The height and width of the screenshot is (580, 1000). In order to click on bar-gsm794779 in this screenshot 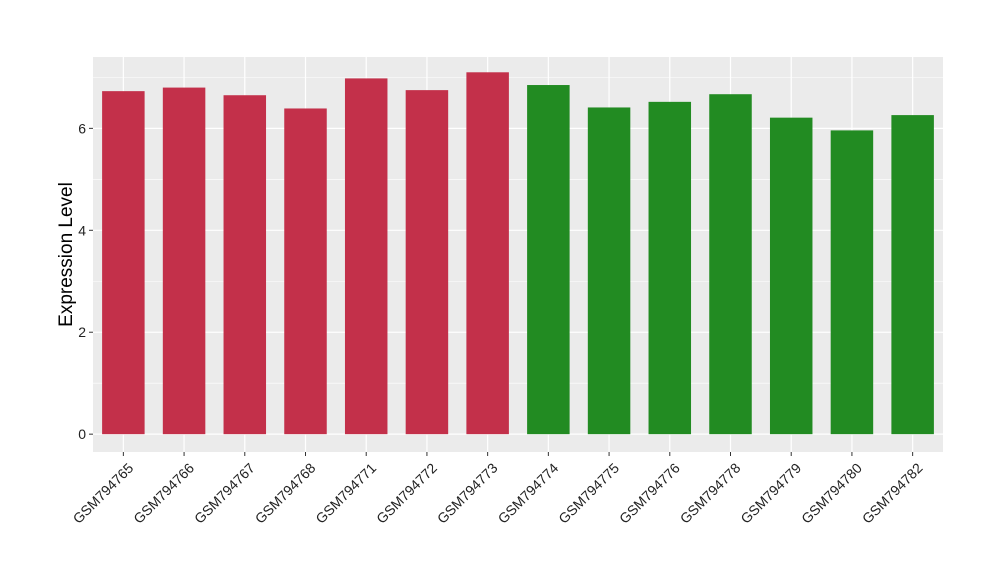, I will do `click(791, 276)`.